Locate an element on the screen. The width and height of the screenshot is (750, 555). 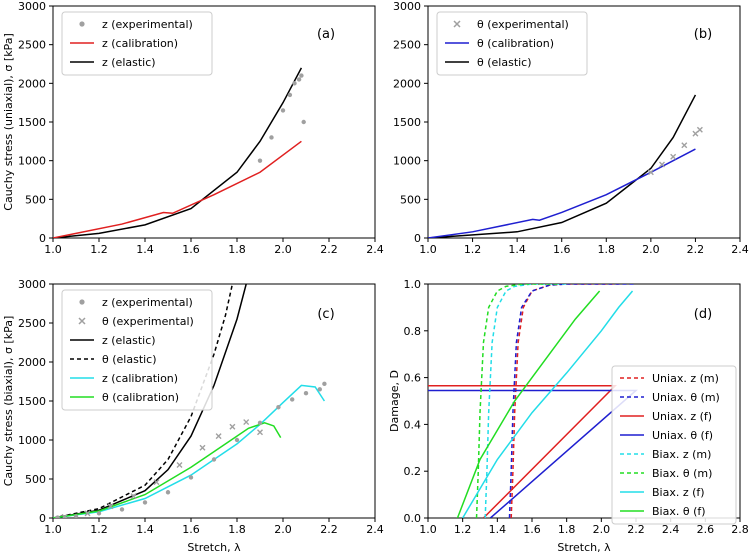
y-tick-label: 2500 is located at coordinates (407, 45).